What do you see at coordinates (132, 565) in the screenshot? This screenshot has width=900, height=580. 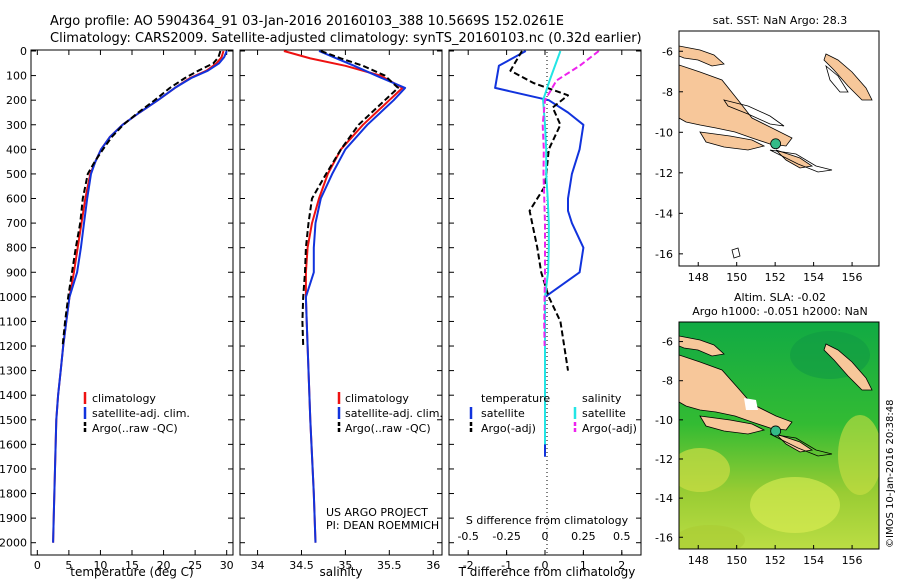 I see `x-tick-label: 15` at bounding box center [132, 565].